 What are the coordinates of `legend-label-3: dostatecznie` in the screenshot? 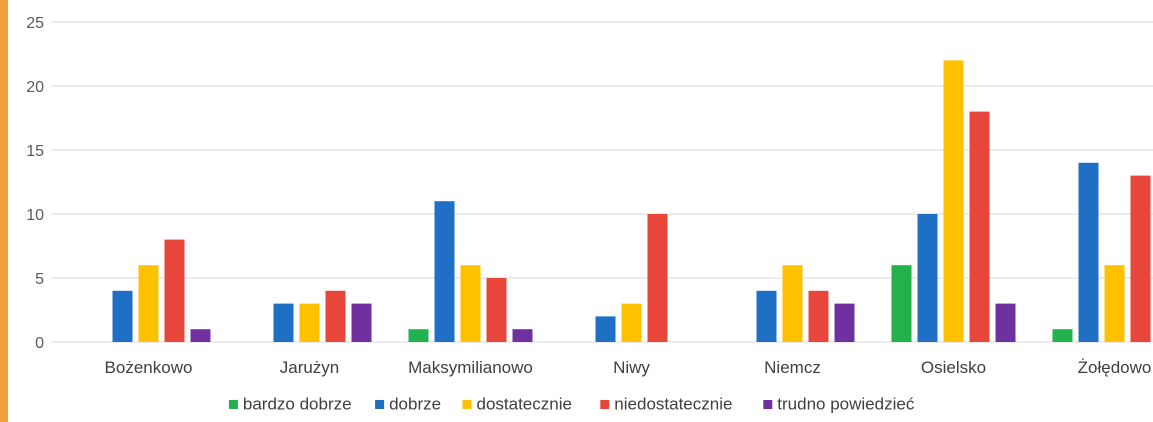 It's located at (524, 404).